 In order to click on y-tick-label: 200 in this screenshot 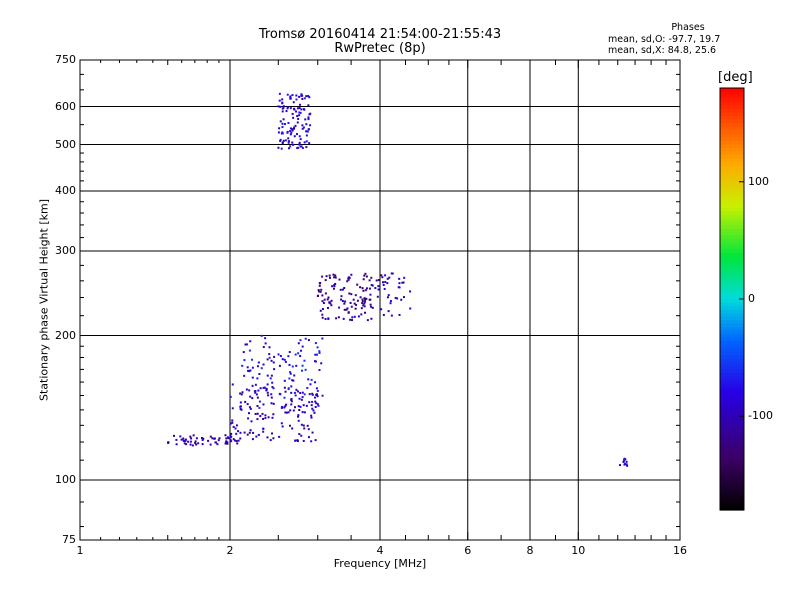, I will do `click(65, 335)`.